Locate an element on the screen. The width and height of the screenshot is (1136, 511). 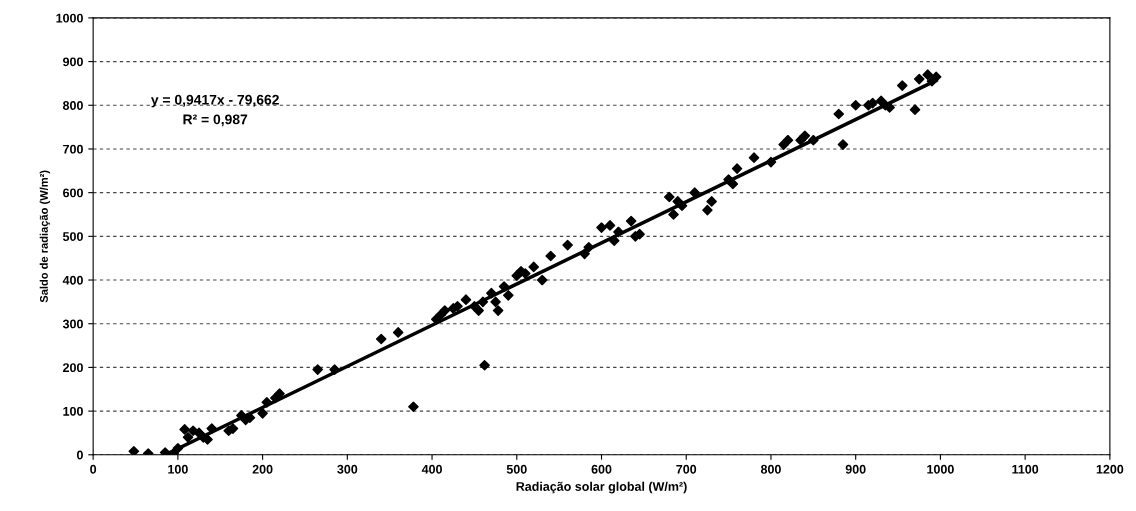
y-tick-label: 500 is located at coordinates (72, 236).